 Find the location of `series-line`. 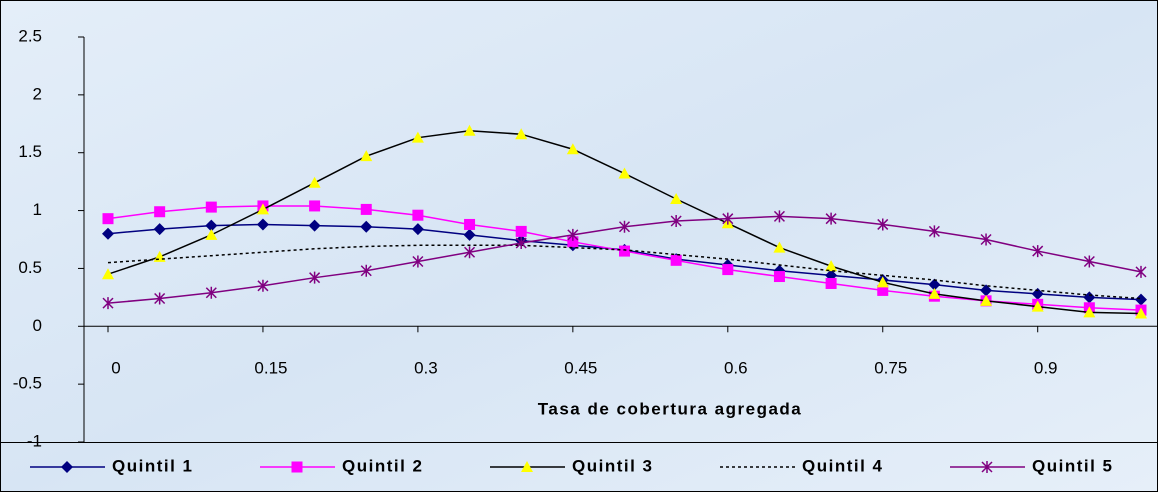

series-line is located at coordinates (624, 272).